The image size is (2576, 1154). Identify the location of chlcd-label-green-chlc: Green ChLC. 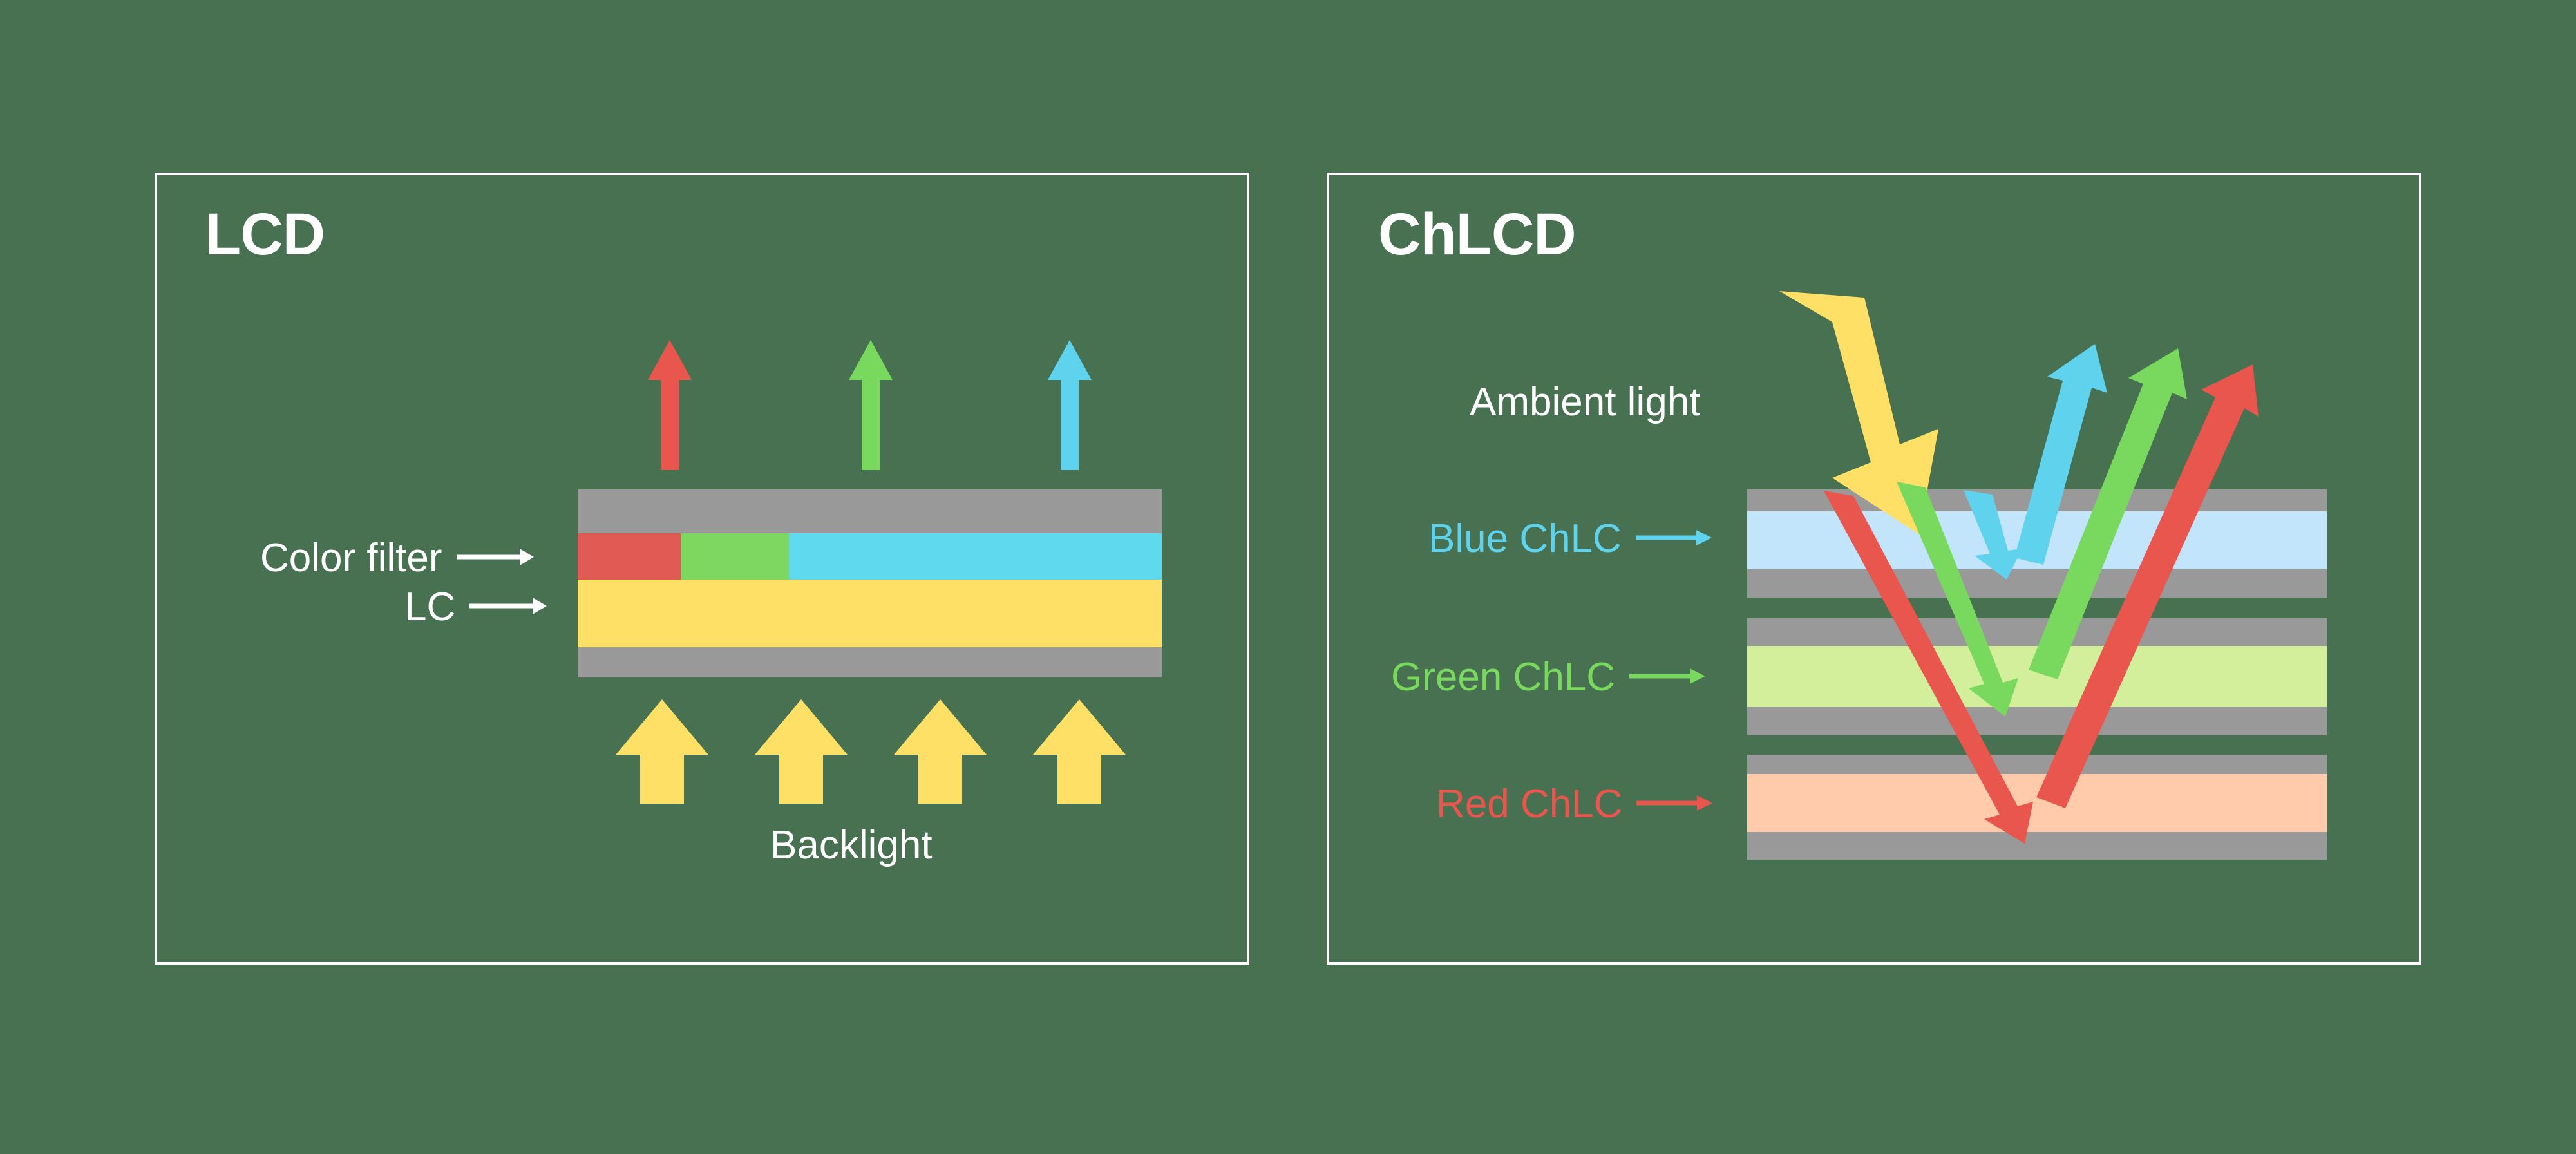
(1504, 677).